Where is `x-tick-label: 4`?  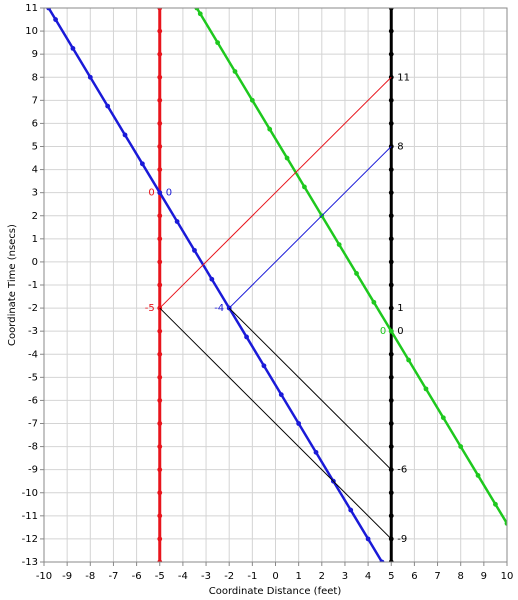 x-tick-label: 4 is located at coordinates (368, 576).